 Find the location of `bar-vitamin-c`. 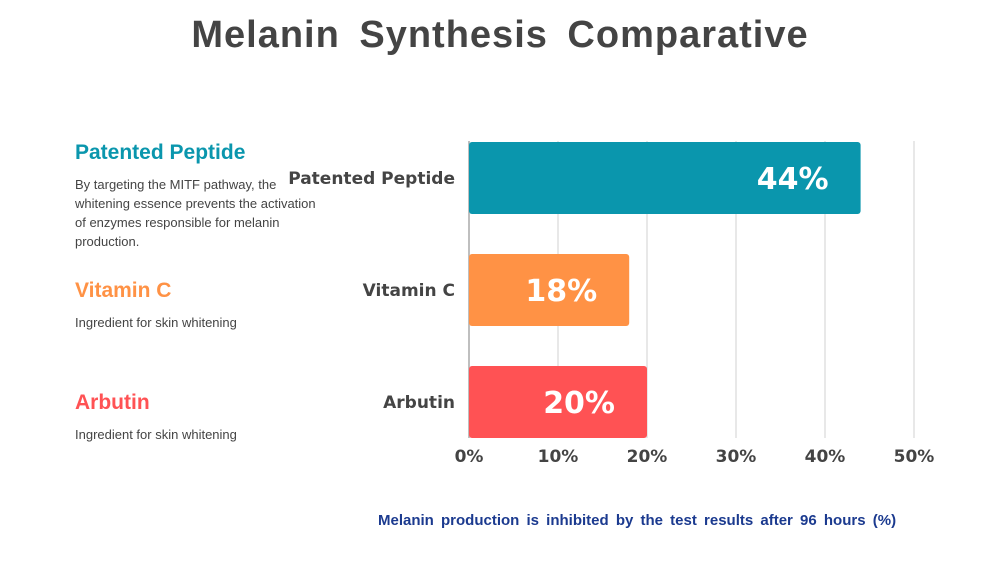

bar-vitamin-c is located at coordinates (549, 290).